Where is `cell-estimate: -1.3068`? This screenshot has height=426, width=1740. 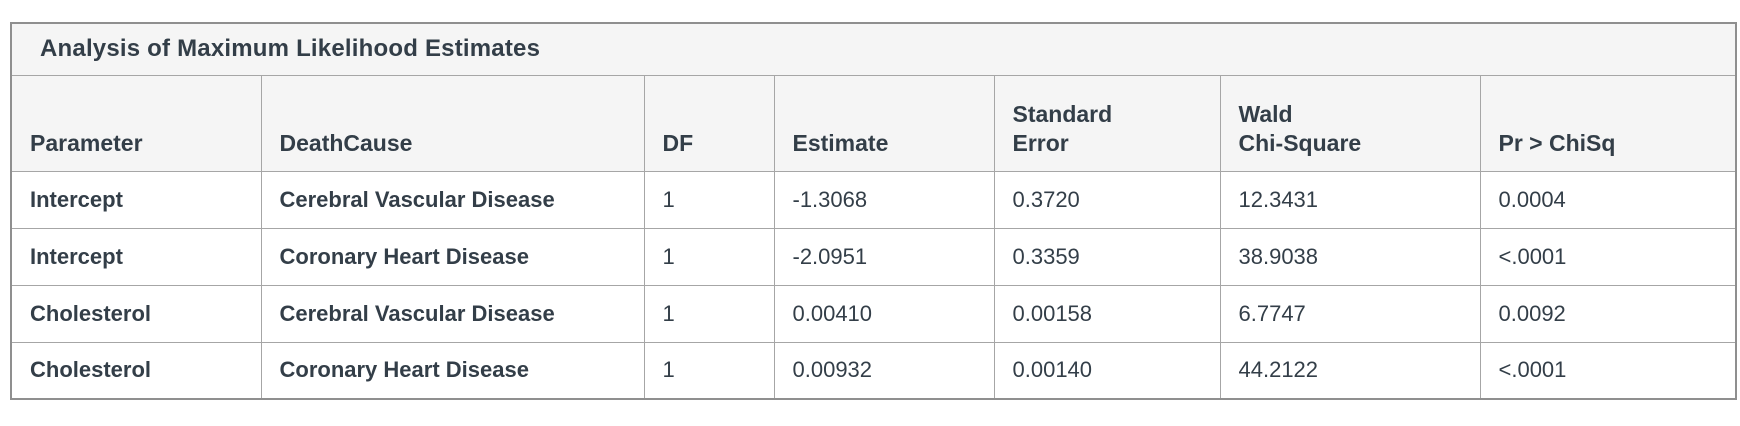
cell-estimate: -1.3068 is located at coordinates (884, 199).